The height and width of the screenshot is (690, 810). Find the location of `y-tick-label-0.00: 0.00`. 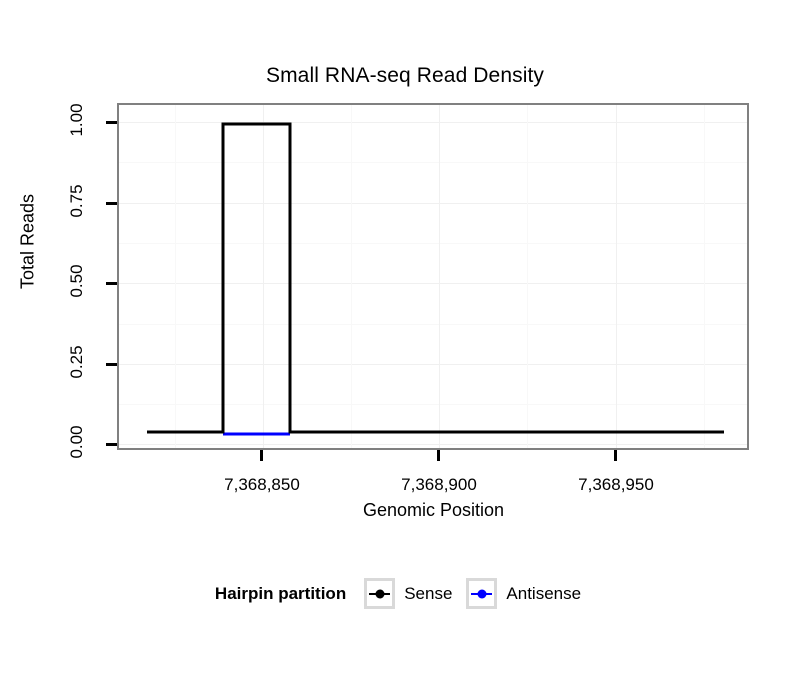

y-tick-label-0.00: 0.00 is located at coordinates (76, 442).